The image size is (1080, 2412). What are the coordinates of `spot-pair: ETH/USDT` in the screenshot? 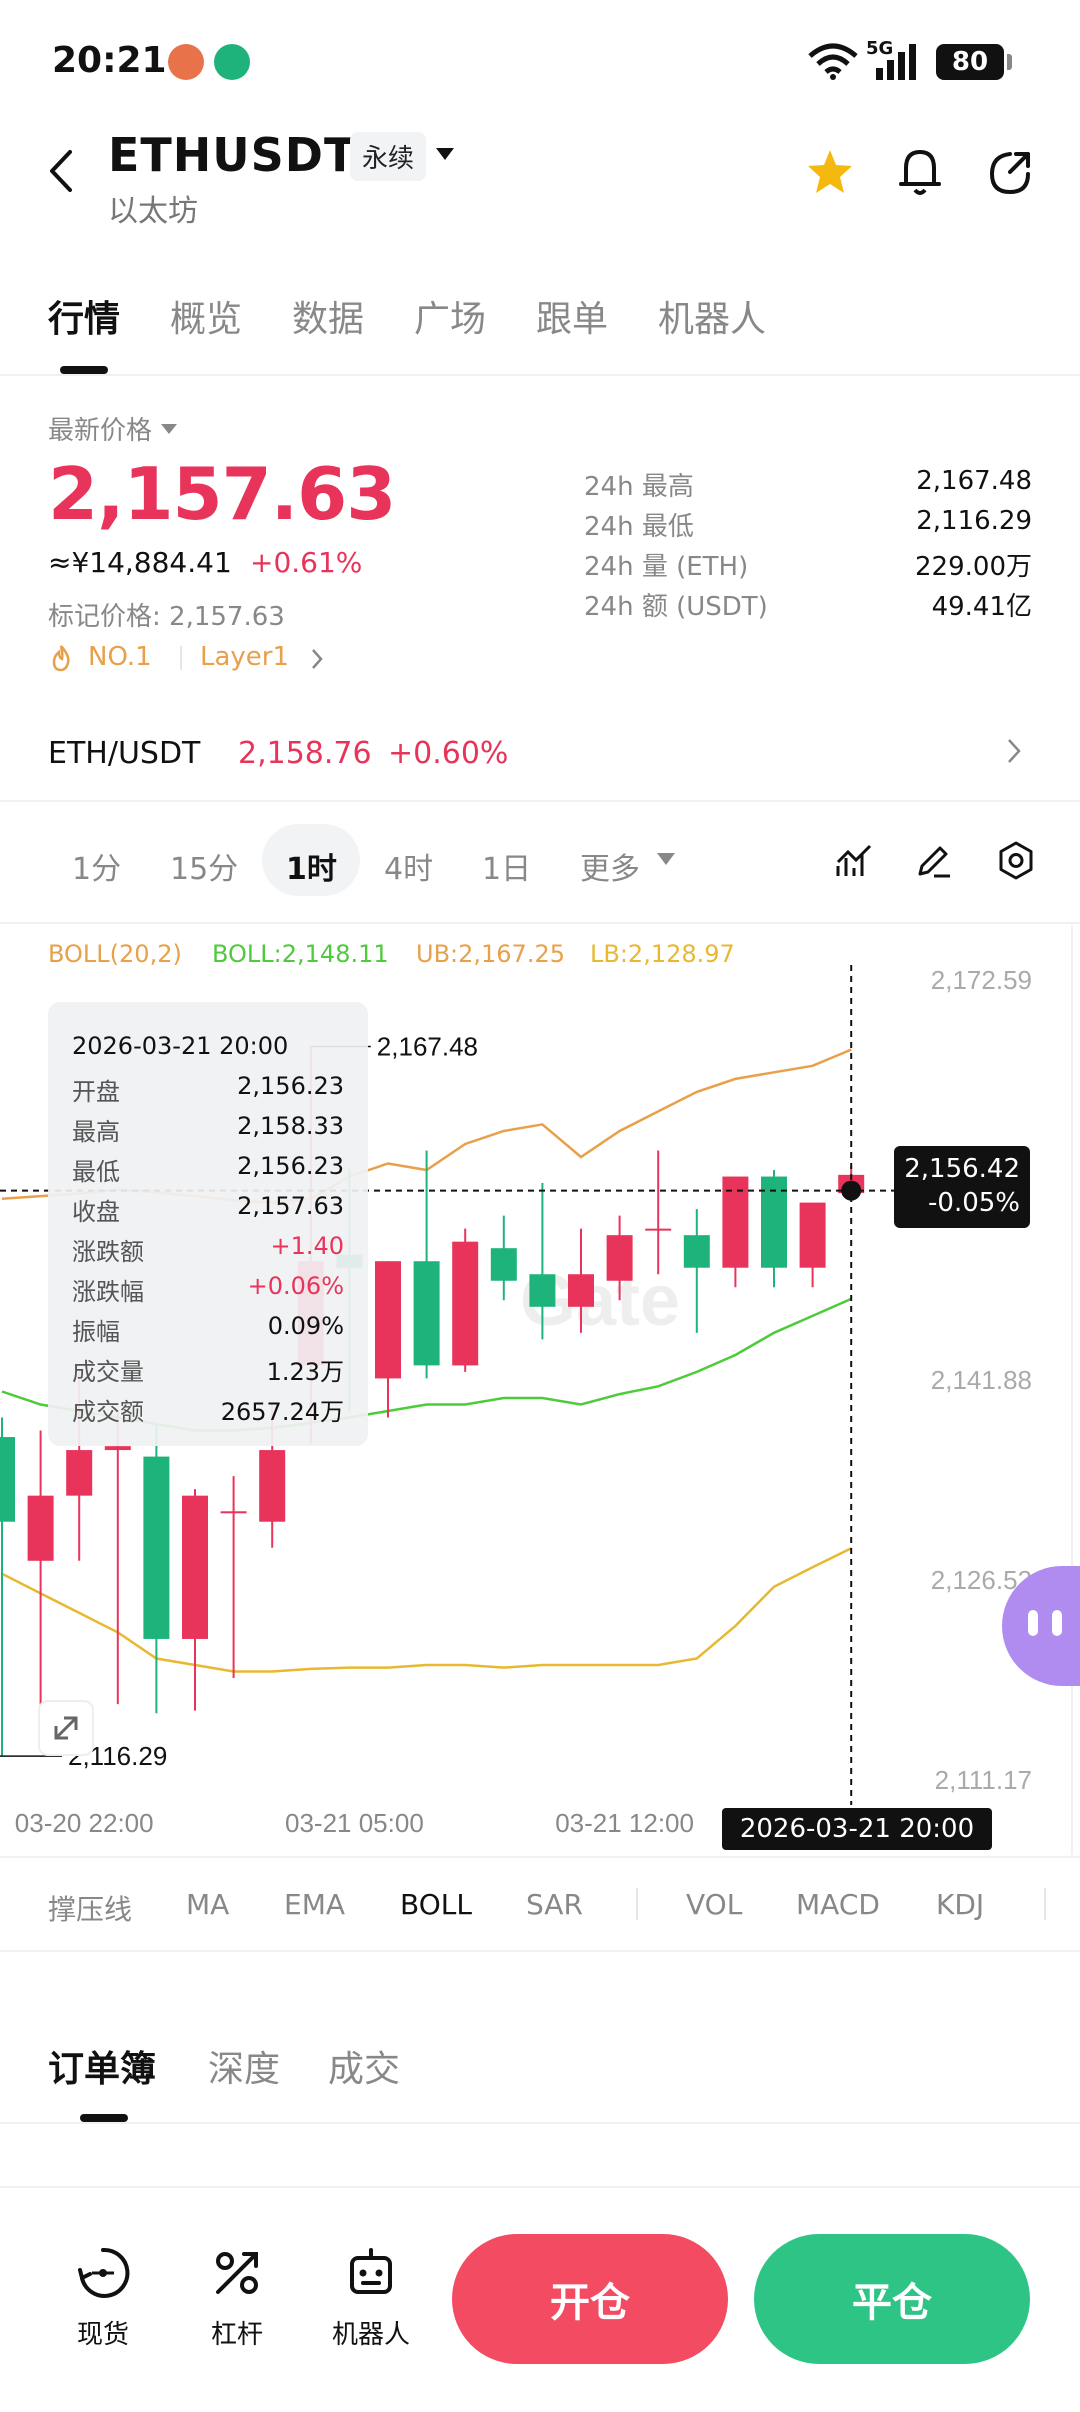 It's located at (124, 753).